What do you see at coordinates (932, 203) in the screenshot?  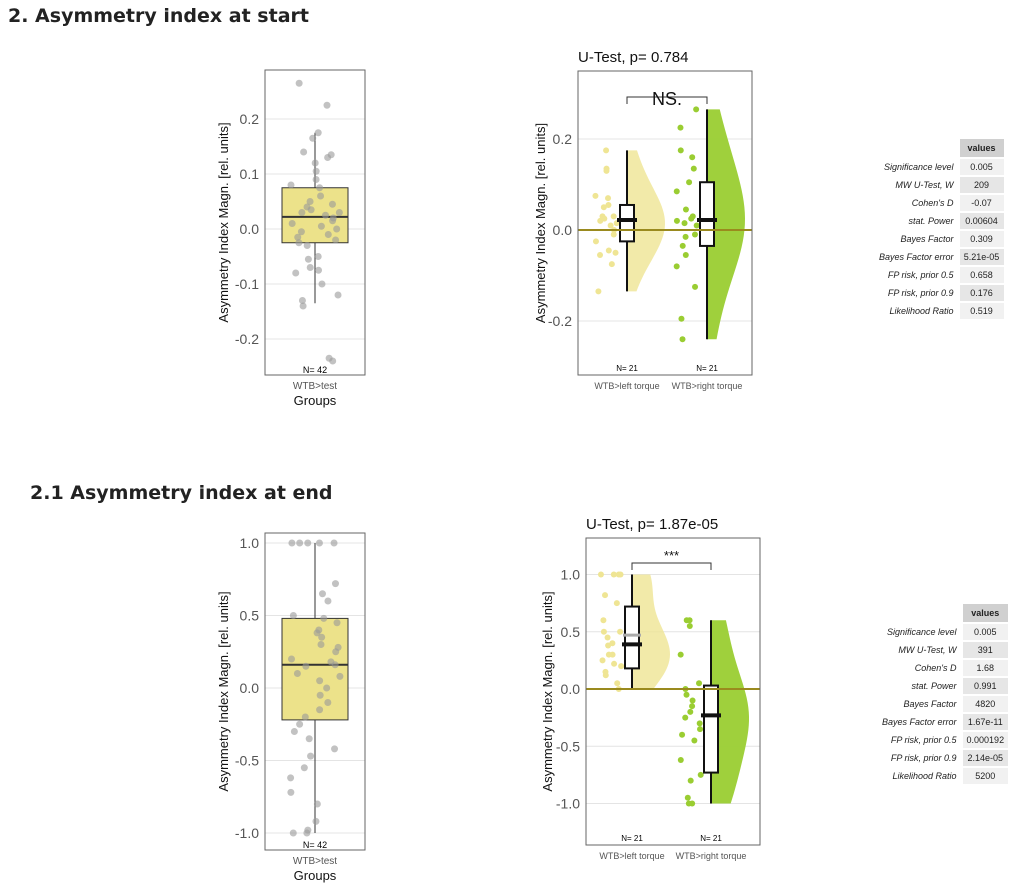 I see `stat-label: Cohen's D` at bounding box center [932, 203].